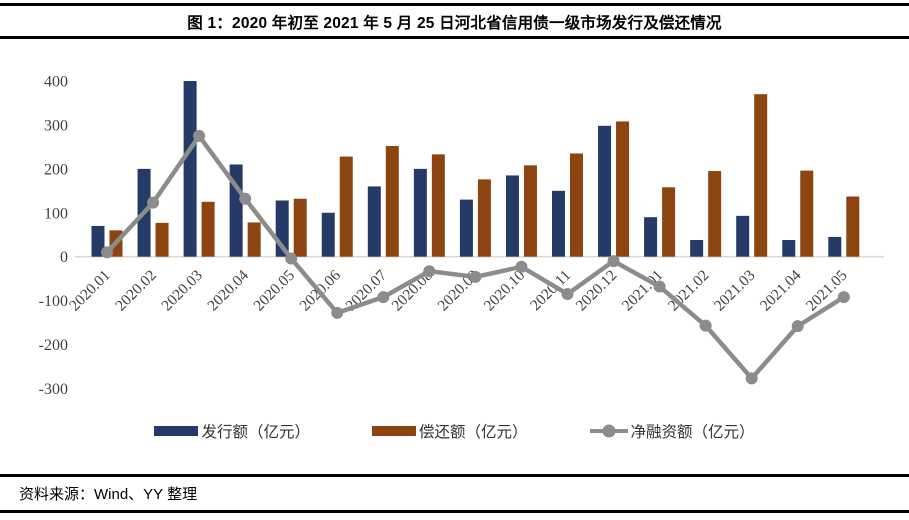 This screenshot has height=520, width=909. Describe the element at coordinates (255, 432) in the screenshot. I see `legend-label-issuance: 发行额（亿元）` at that location.